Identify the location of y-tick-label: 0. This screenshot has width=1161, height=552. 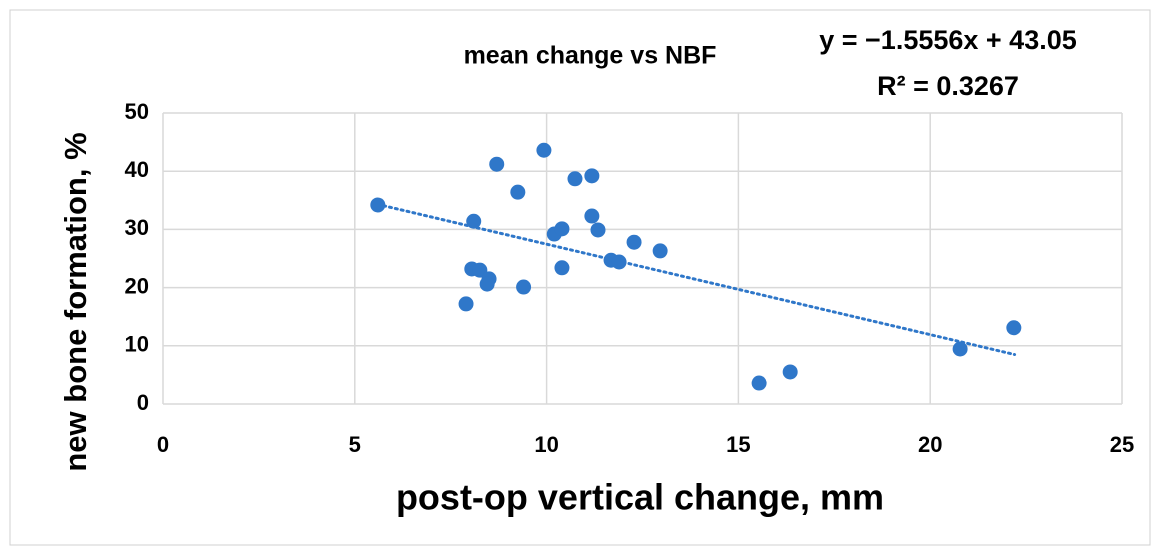
(143, 402).